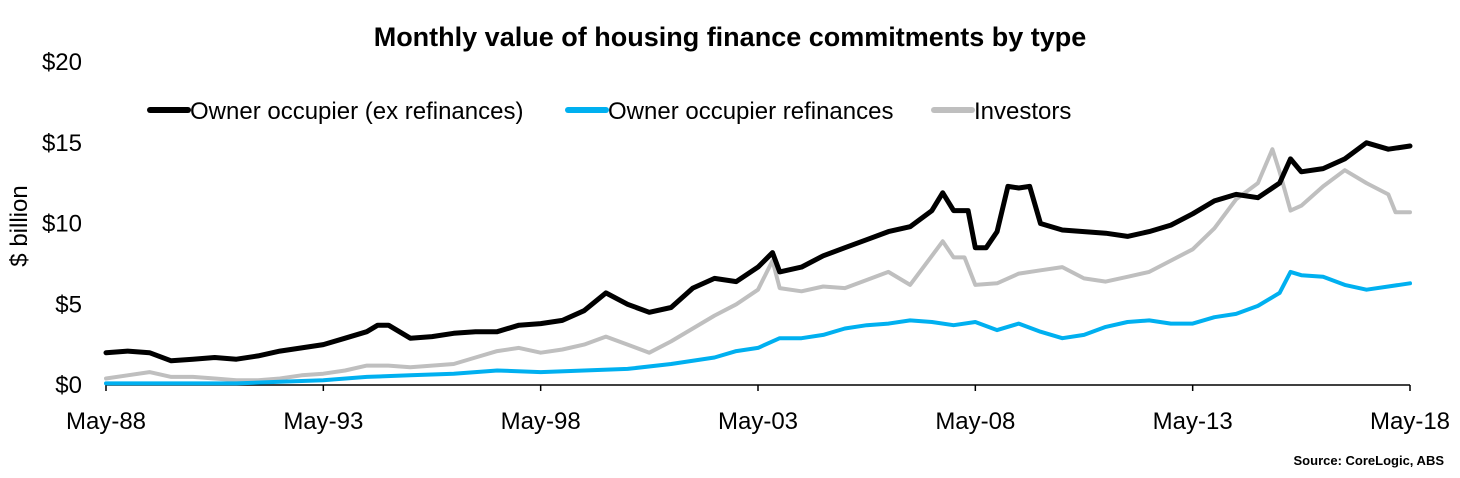  What do you see at coordinates (106, 421) in the screenshot?
I see `x-tick-label: May-88` at bounding box center [106, 421].